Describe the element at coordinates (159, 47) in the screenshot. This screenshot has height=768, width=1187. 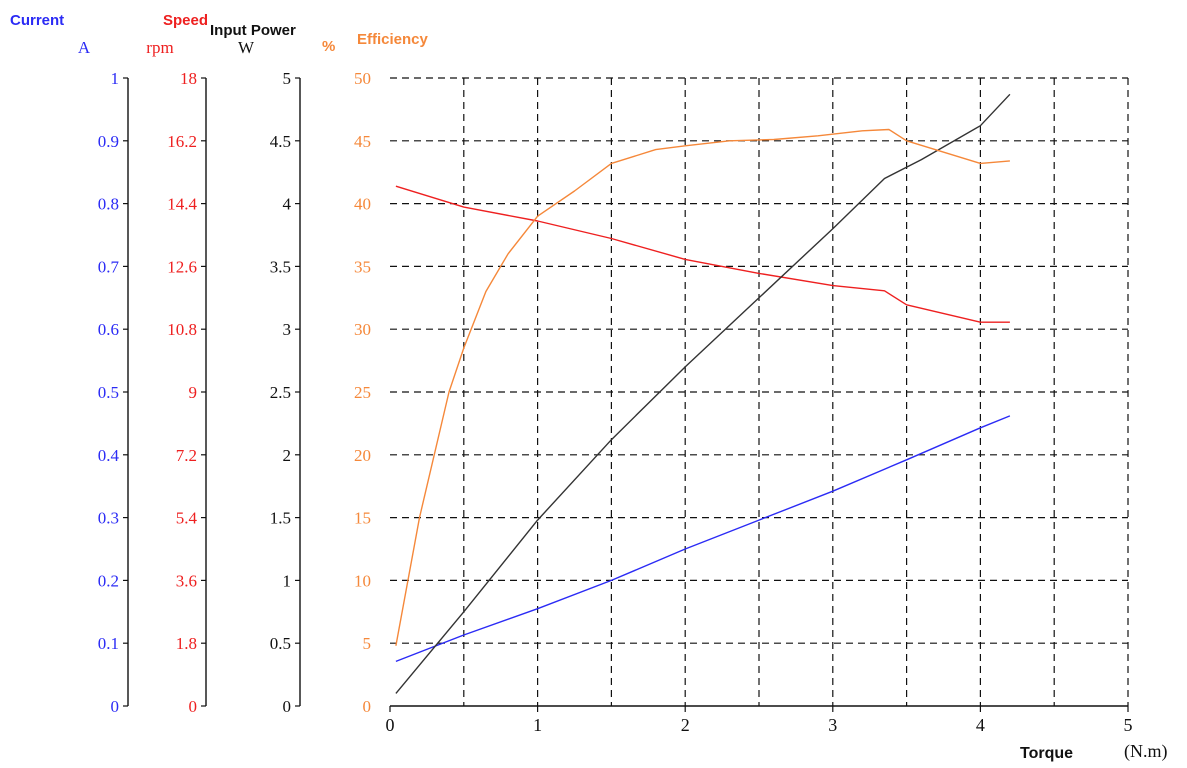
I see `speed-axis-unit: rpm` at that location.